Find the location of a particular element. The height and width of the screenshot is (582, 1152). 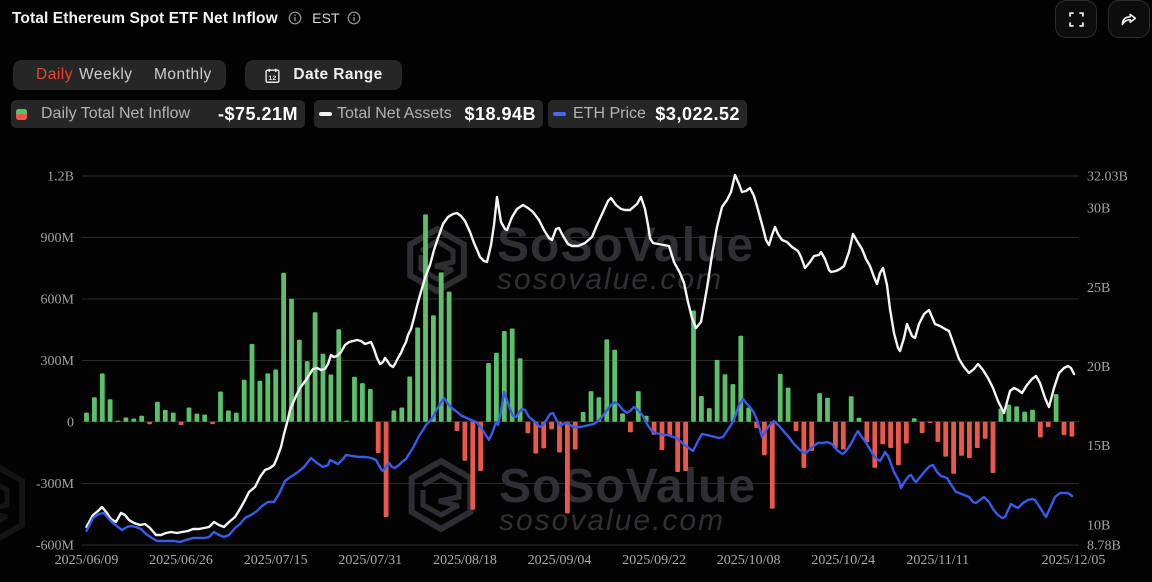

svg-text: 25B is located at coordinates (1098, 288).